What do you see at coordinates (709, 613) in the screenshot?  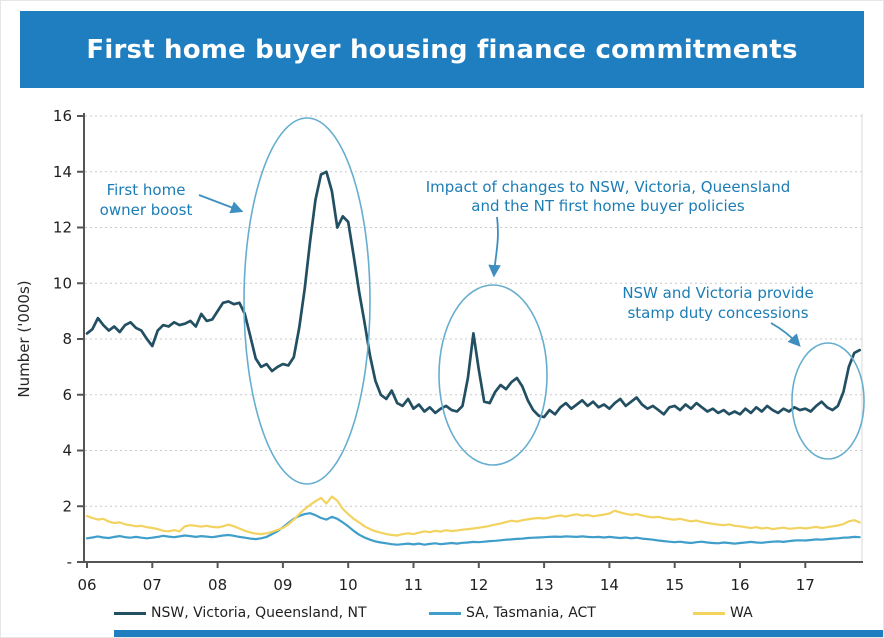 I see `legend-swatch-wa` at bounding box center [709, 613].